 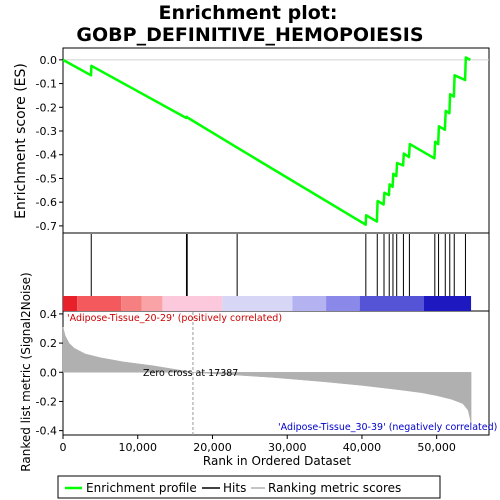 I want to click on legend-hits-label: Hits, so click(x=234, y=488).